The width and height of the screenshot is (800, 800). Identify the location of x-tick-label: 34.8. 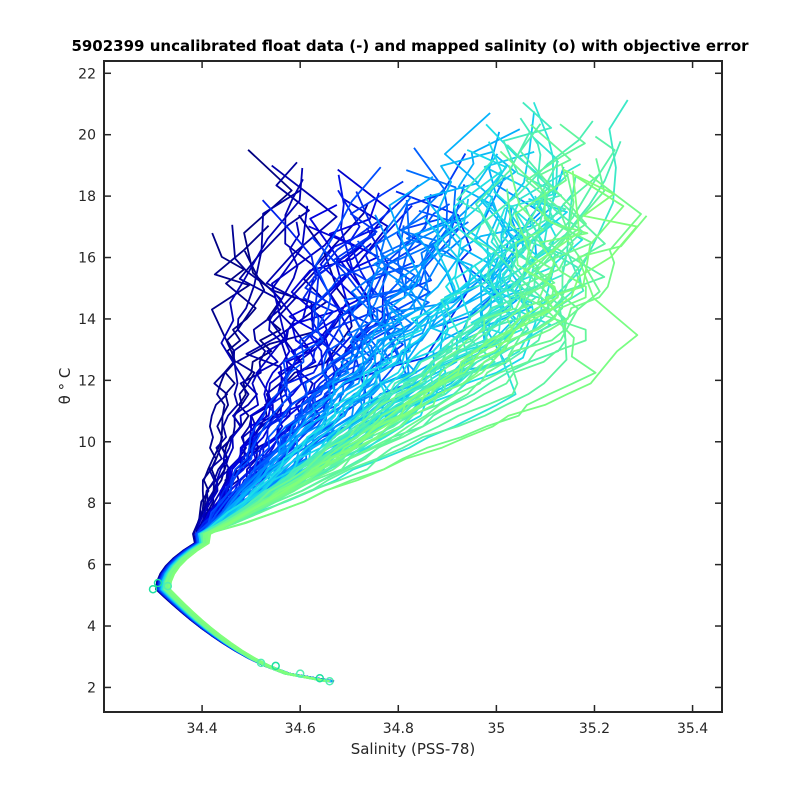
(398, 729).